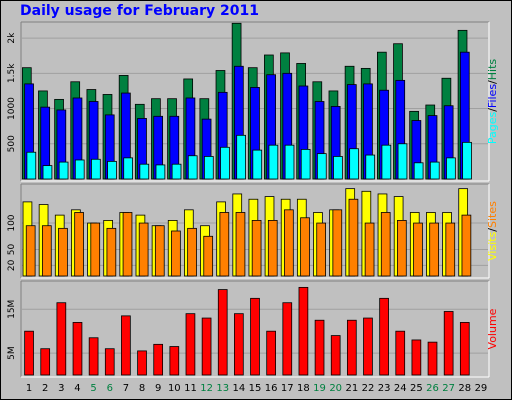 This screenshot has height=400, width=512. I want to click on legend-files: Files, so click(492, 96).